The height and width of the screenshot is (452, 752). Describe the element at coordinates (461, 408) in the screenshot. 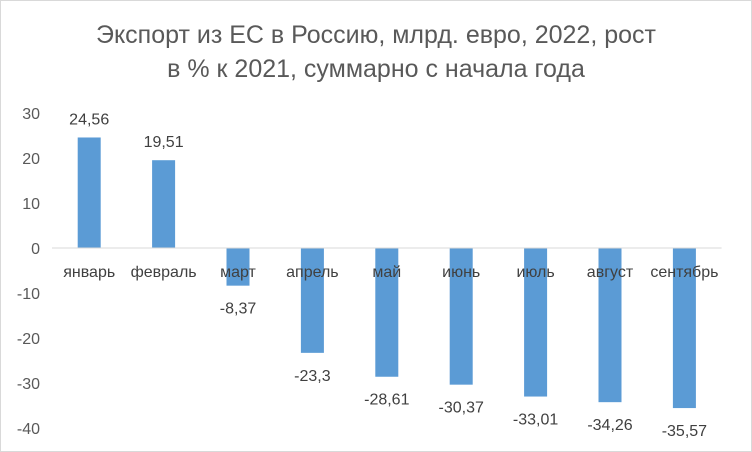

I see `data-label: -30,37` at that location.